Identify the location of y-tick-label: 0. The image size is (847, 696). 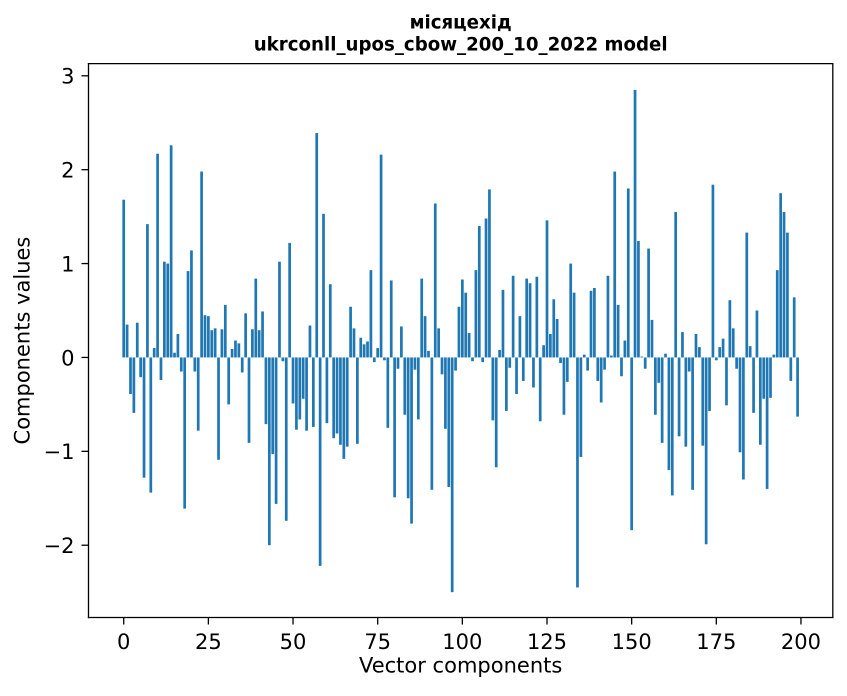
(67, 358).